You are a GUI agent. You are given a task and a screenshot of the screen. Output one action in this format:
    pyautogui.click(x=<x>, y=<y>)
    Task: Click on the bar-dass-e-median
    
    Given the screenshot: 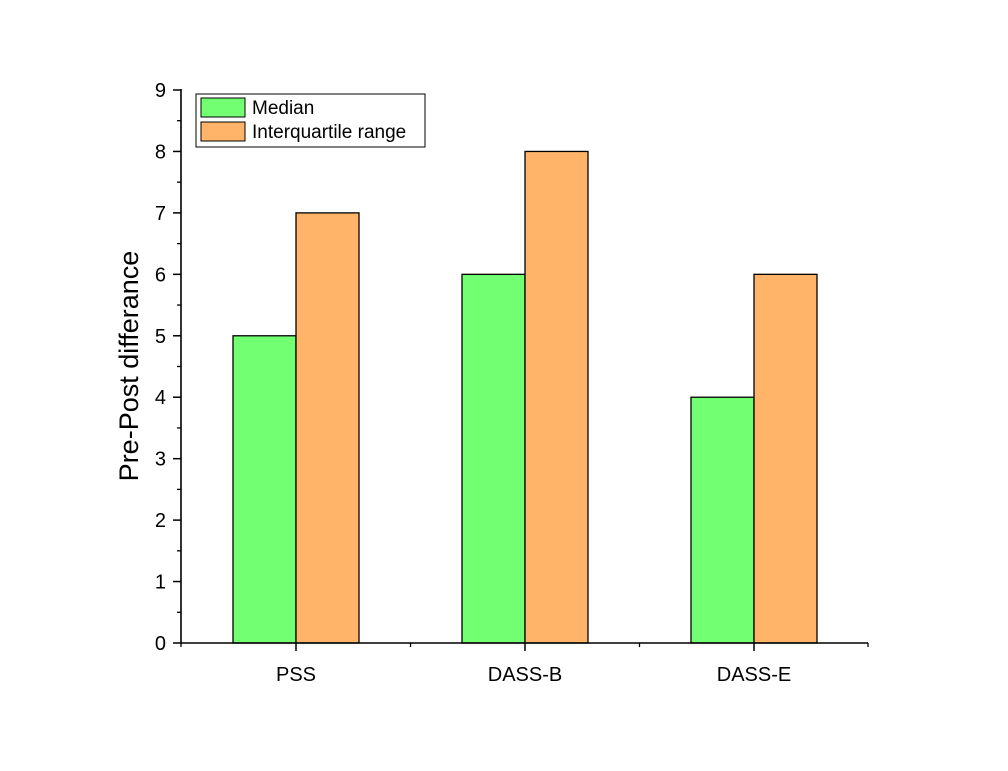 What is the action you would take?
    pyautogui.click(x=722, y=520)
    